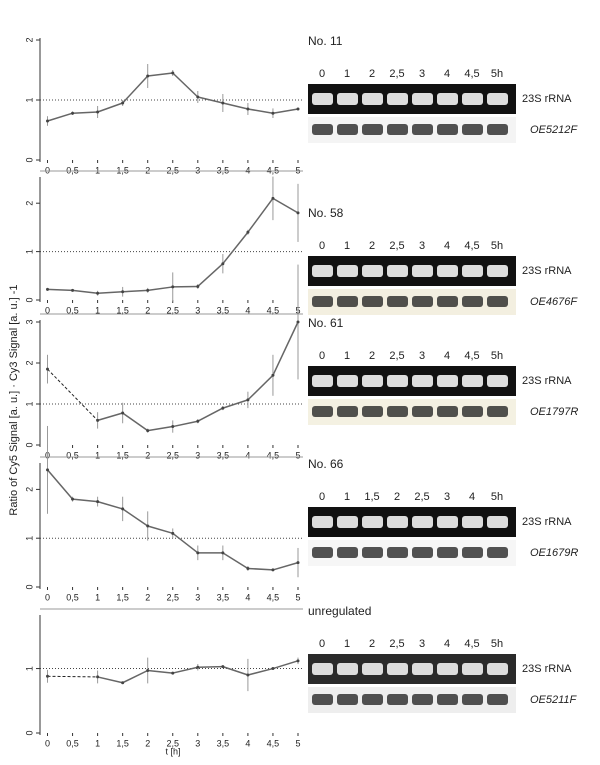  What do you see at coordinates (172, 751) in the screenshot?
I see `x-axis-label: t [h]` at bounding box center [172, 751].